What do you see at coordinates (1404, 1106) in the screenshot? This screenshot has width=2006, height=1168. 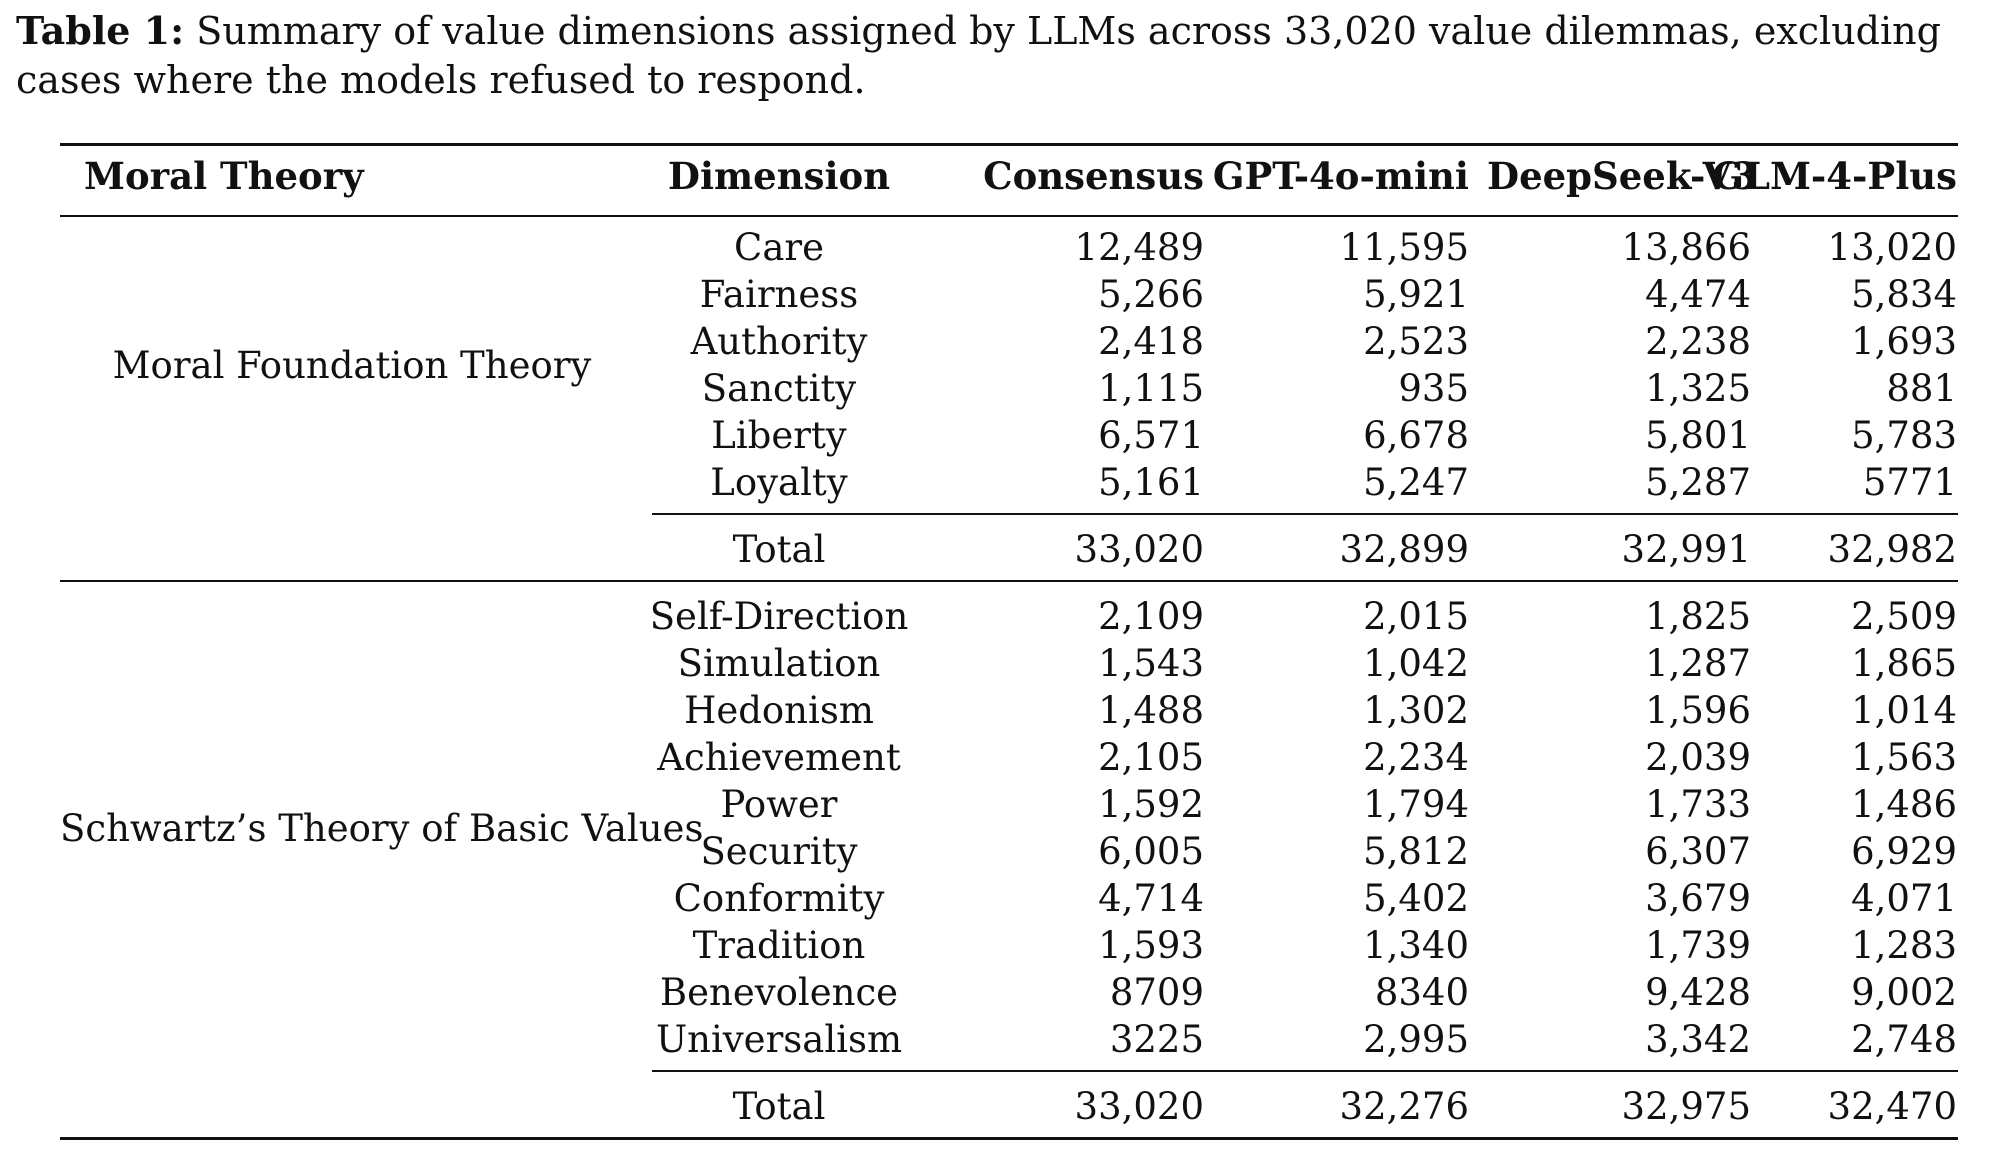 I see `total-value: 32,276` at bounding box center [1404, 1106].